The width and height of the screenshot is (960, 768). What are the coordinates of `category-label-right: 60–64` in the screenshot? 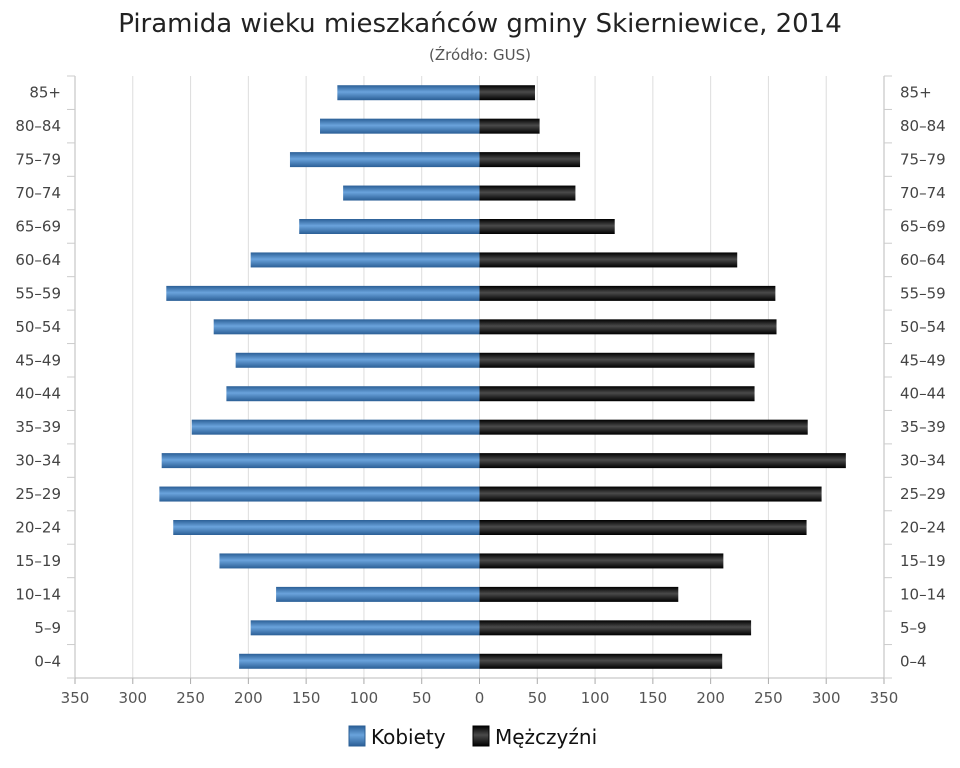 It's located at (923, 260).